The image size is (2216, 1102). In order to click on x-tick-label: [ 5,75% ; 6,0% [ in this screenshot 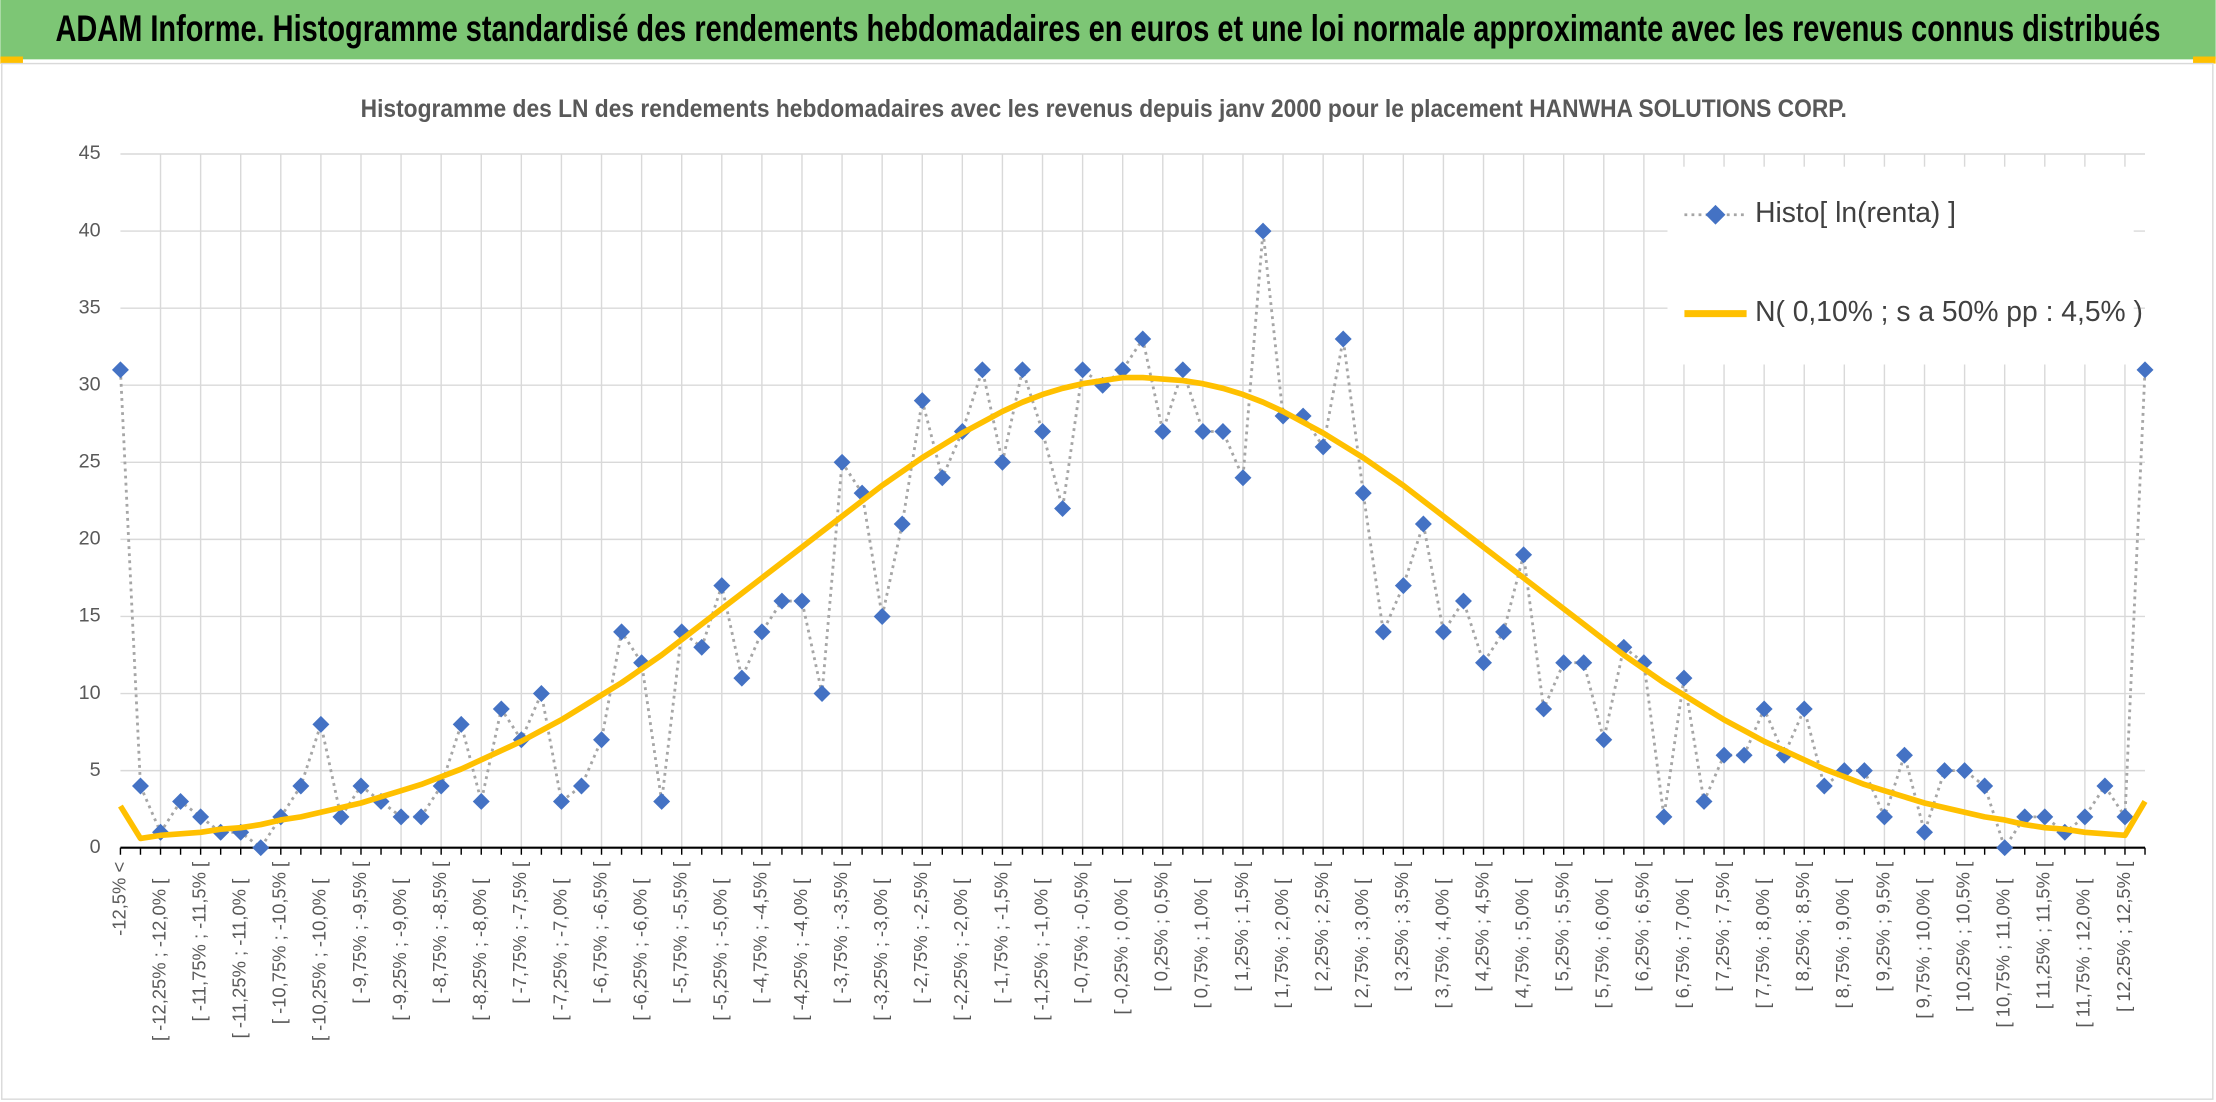, I will do `click(1602, 944)`.